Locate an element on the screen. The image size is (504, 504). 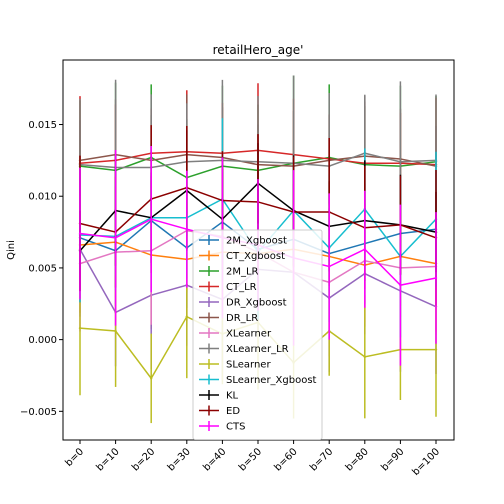
x-tick-label: b=90 is located at coordinates (392, 459).